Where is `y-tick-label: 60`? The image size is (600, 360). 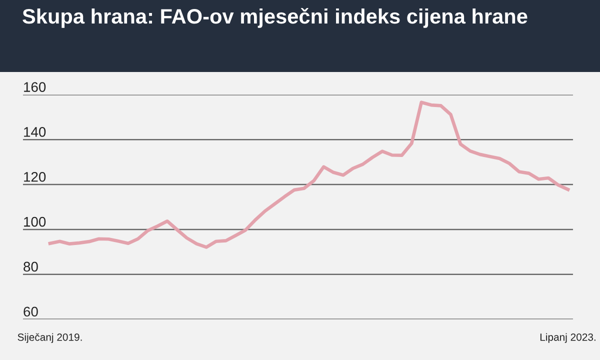
y-tick-label: 60 is located at coordinates (31, 311).